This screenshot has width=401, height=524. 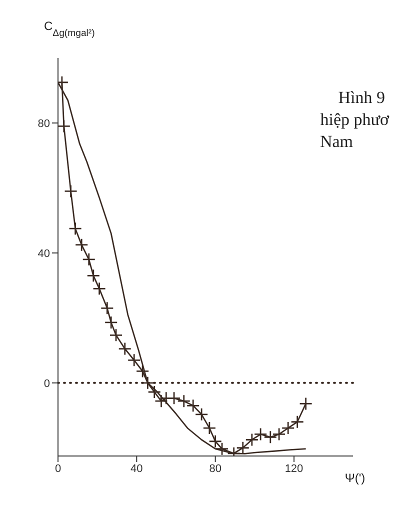 I want to click on y-axis-title: C$_{Δg(mgal²)}$, so click(x=69, y=28).